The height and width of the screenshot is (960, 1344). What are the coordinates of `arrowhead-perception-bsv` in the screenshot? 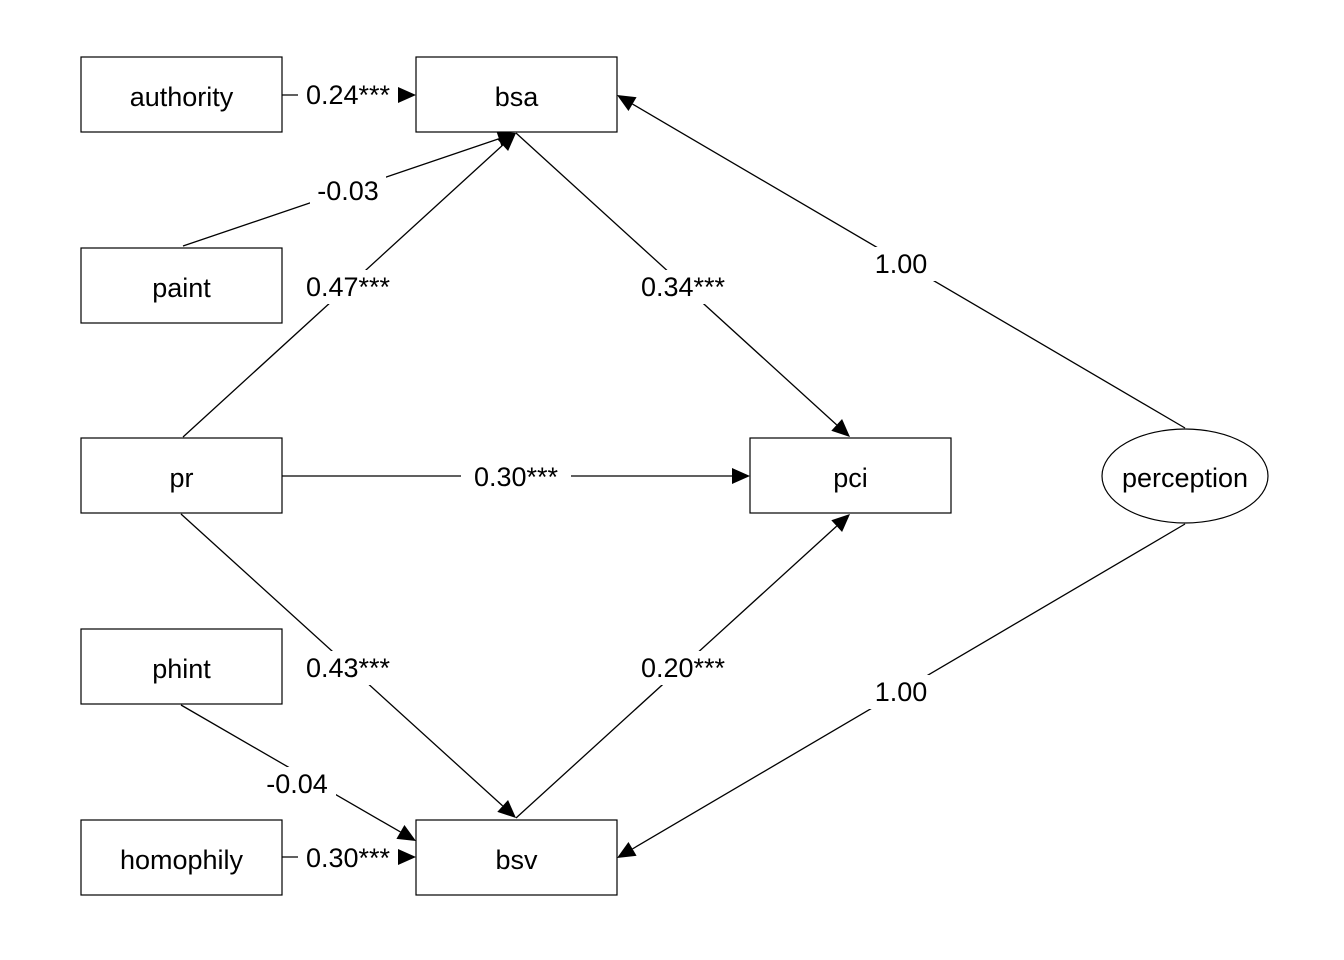 It's located at (627, 849).